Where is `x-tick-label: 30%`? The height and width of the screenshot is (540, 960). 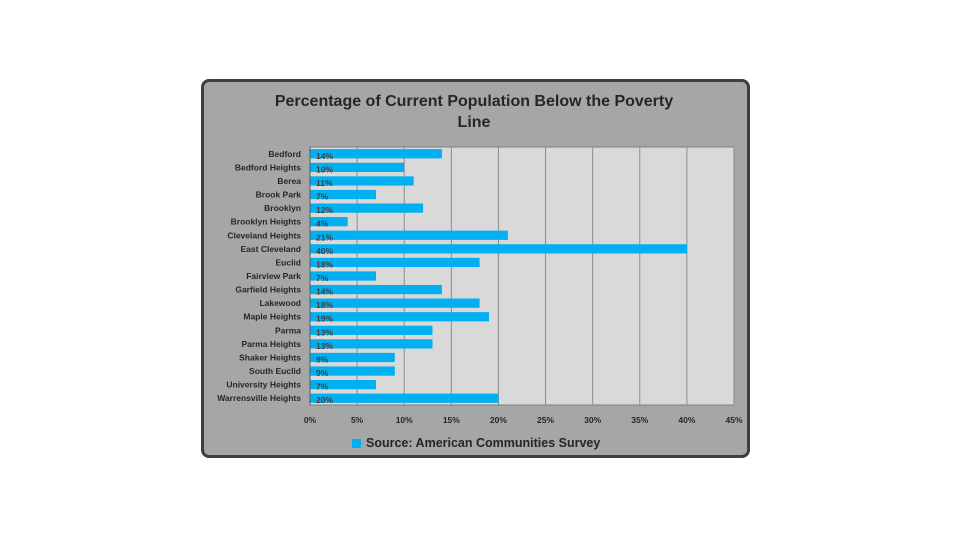
x-tick-label: 30% is located at coordinates (592, 420).